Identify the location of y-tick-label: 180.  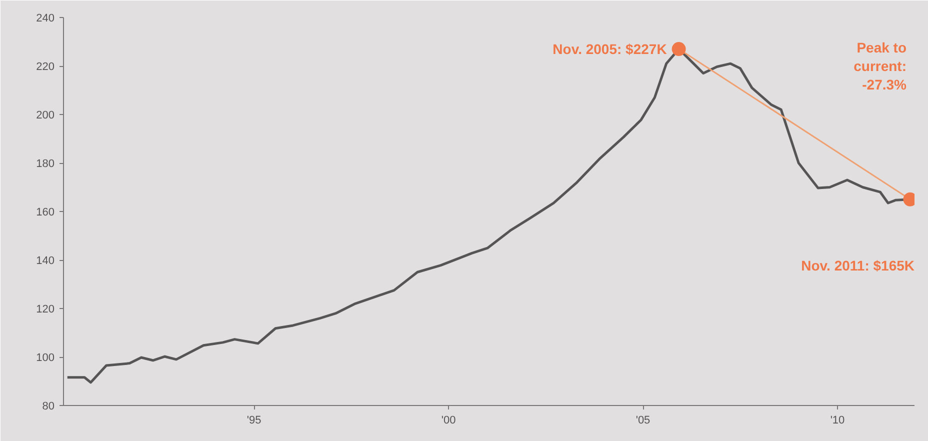
(45, 164).